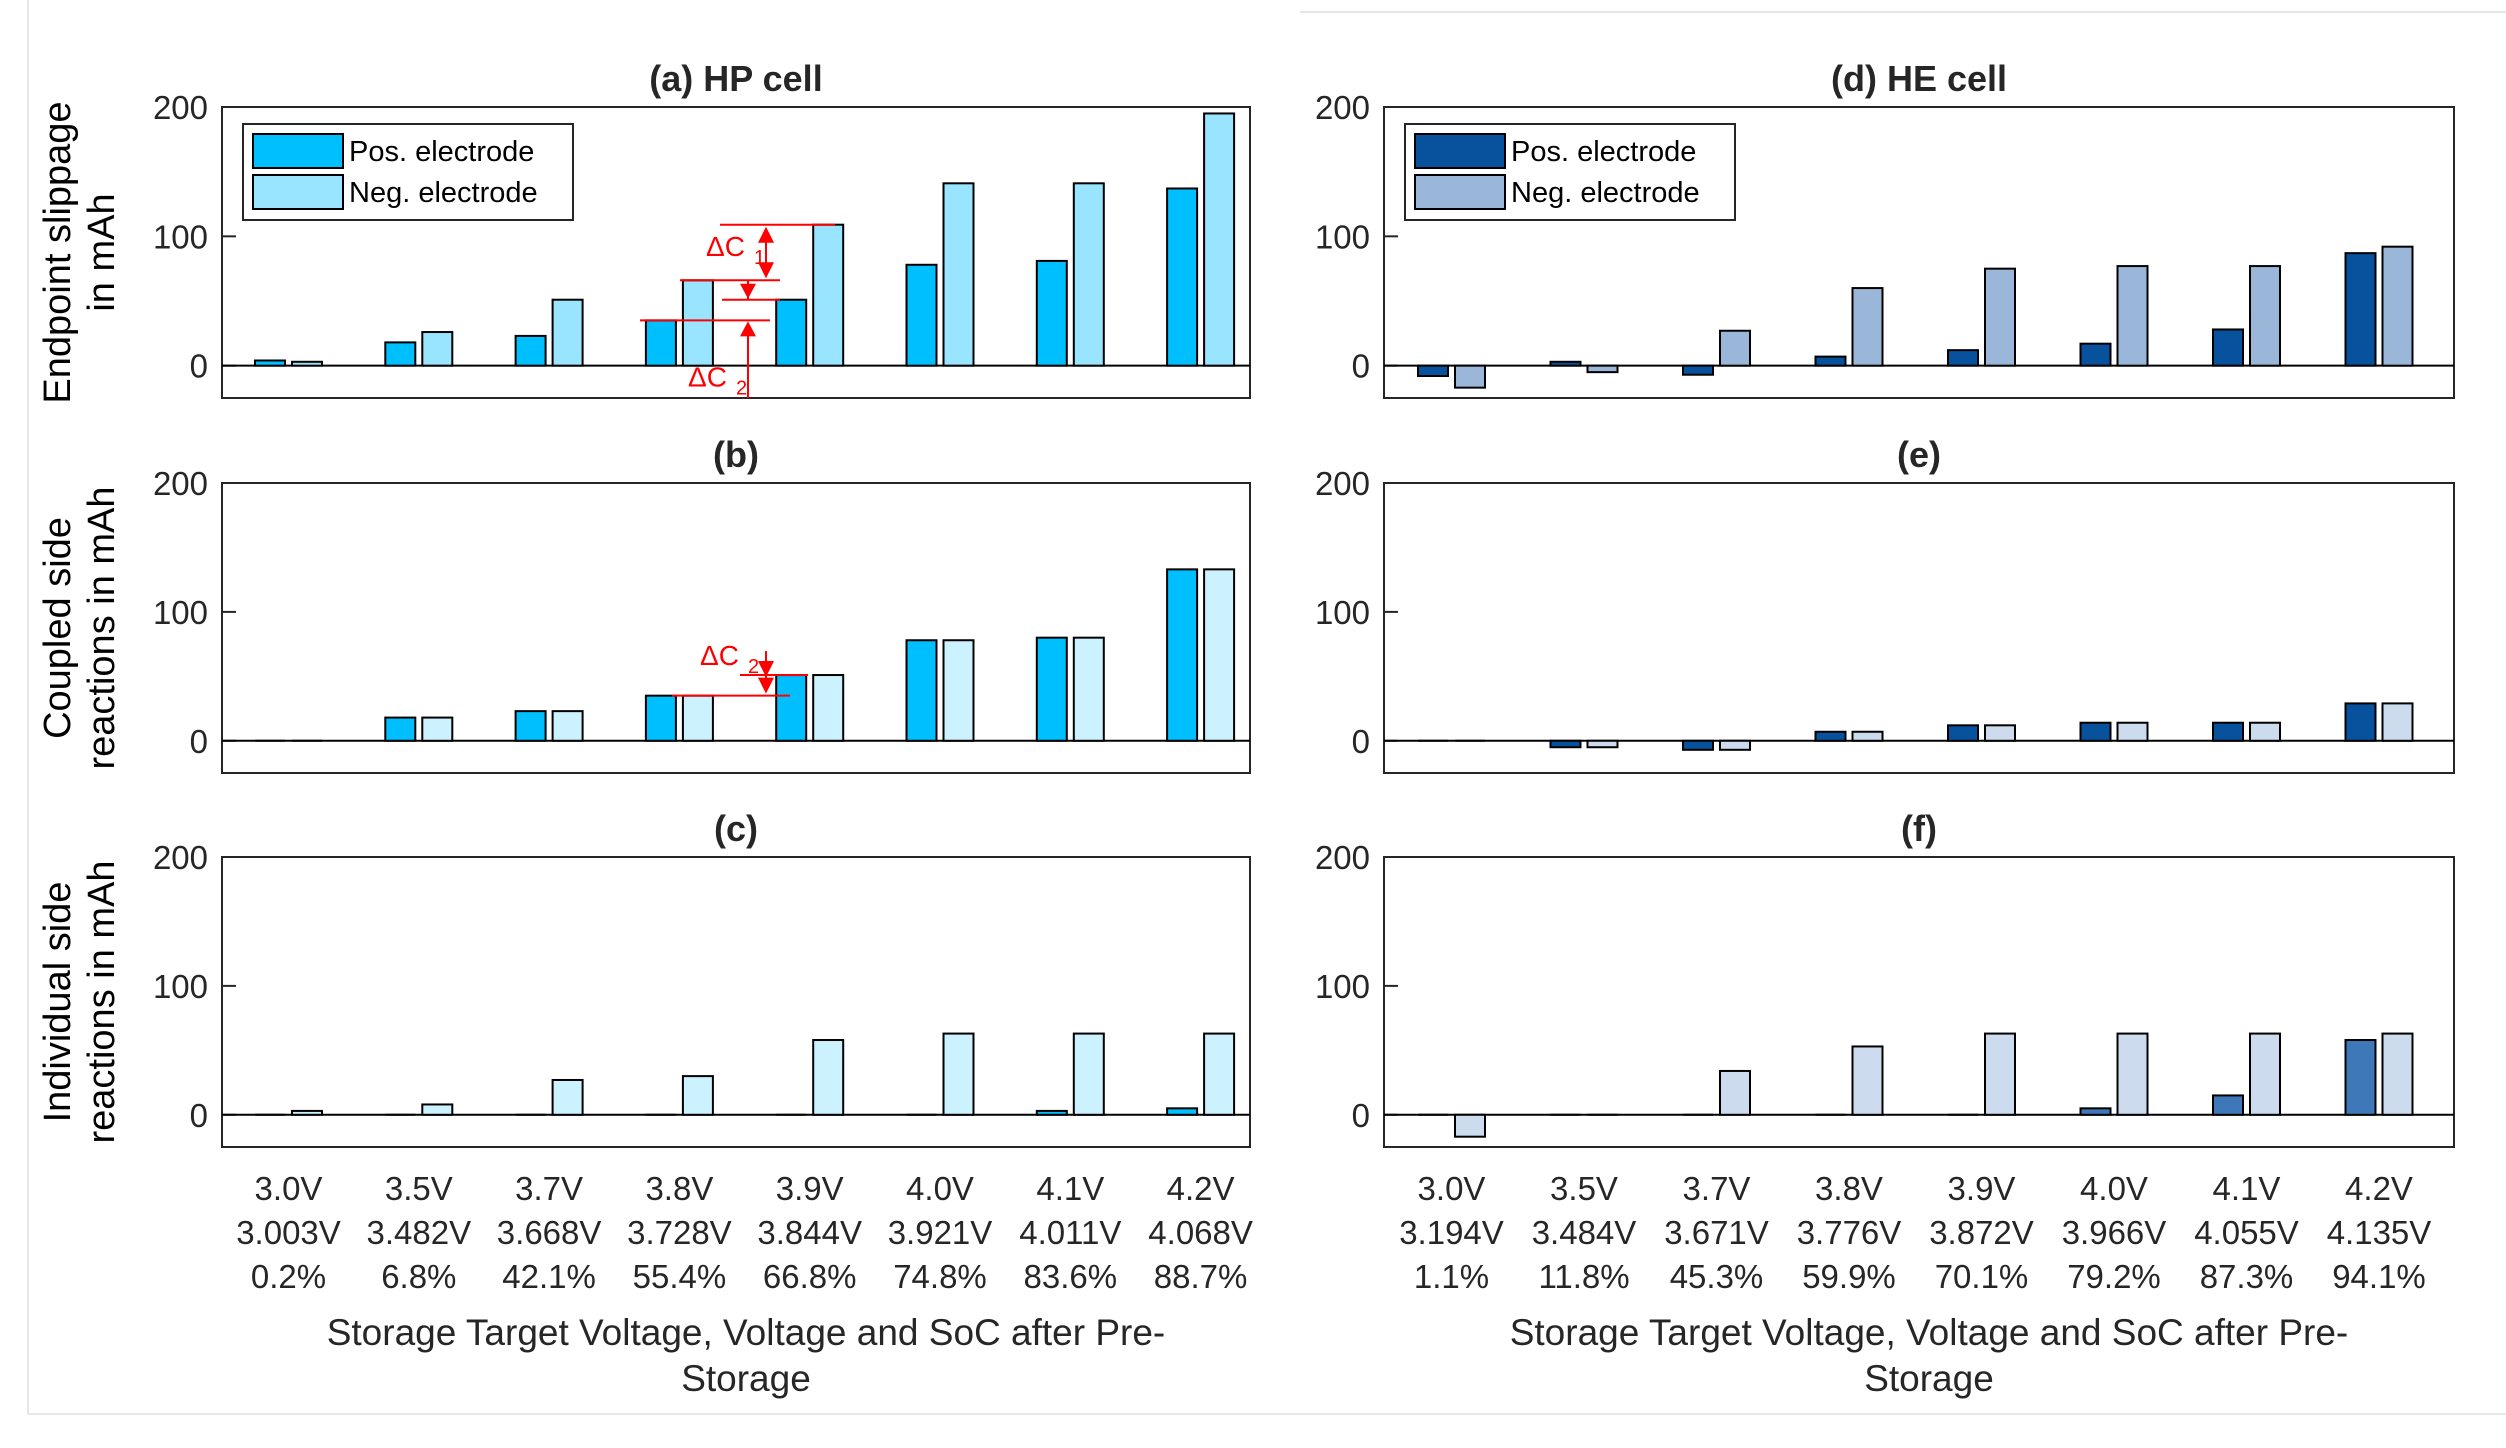  I want to click on panel-c-bar-neg-3.0V, so click(307, 1112).